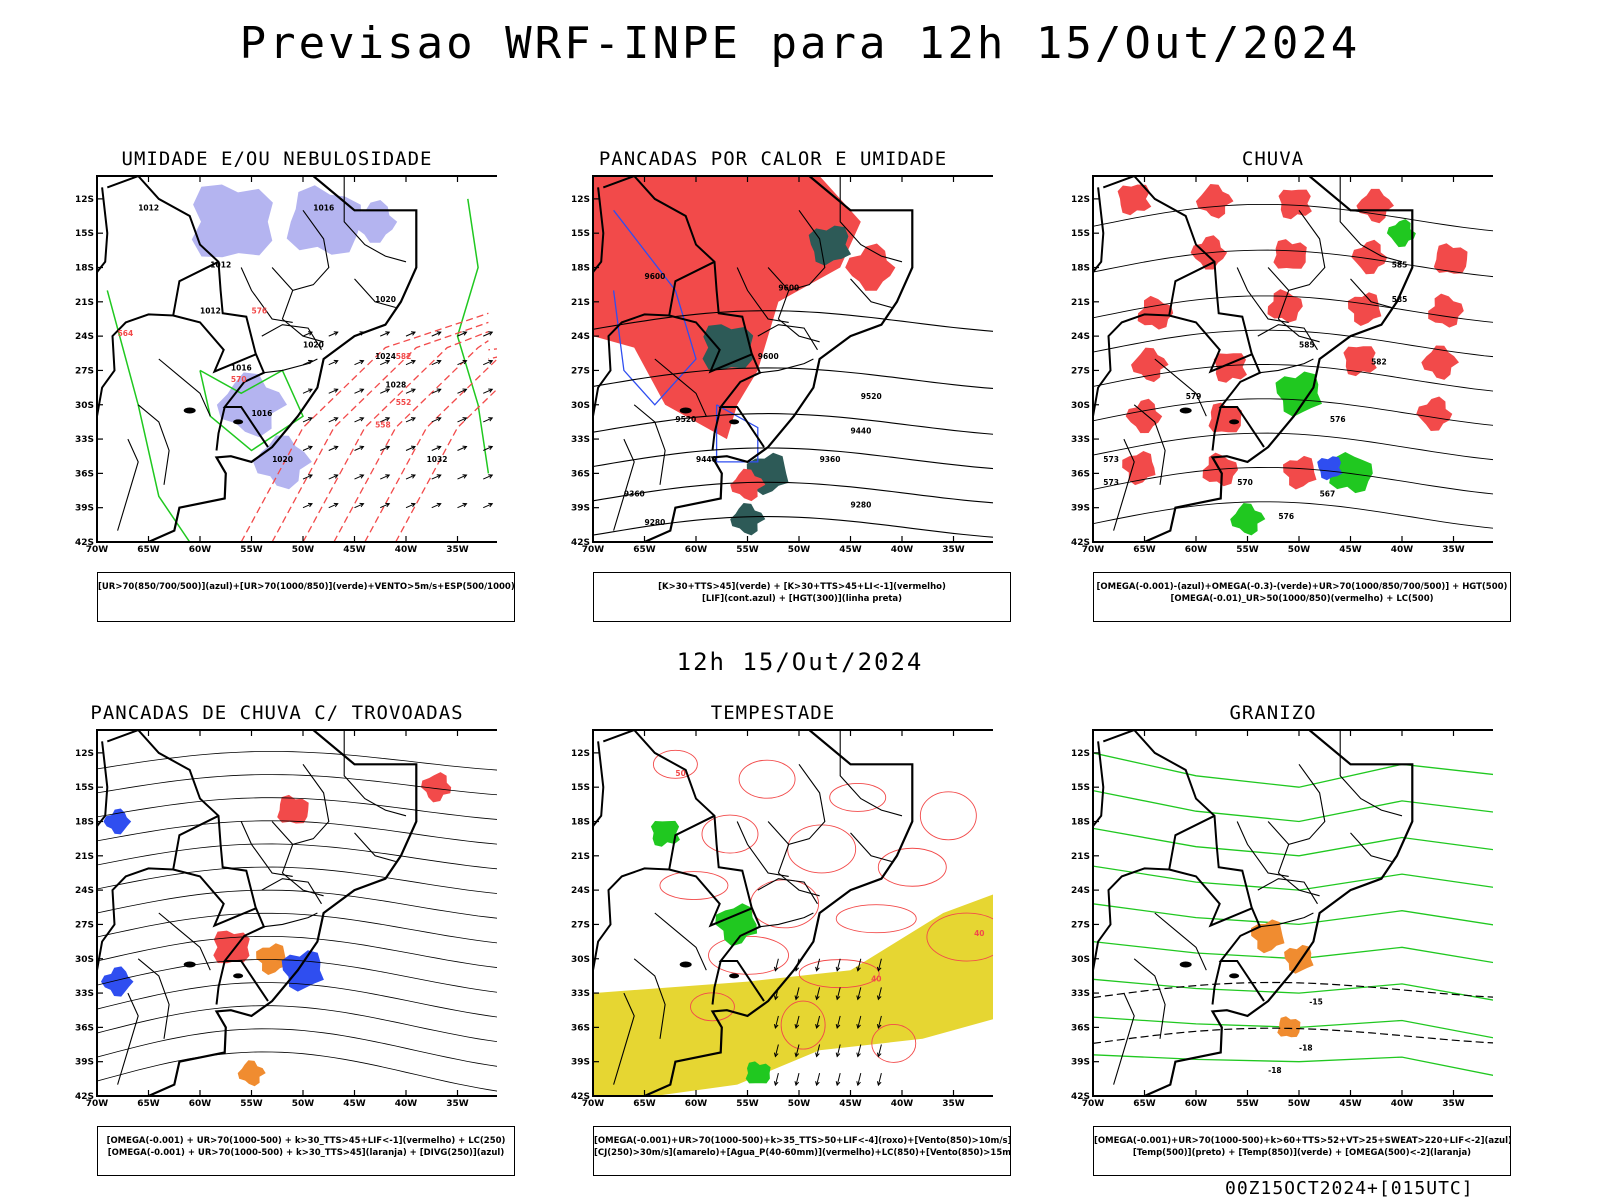 Image resolution: width=1600 pixels, height=1202 pixels. I want to click on wind-area, so click(758, 1072).